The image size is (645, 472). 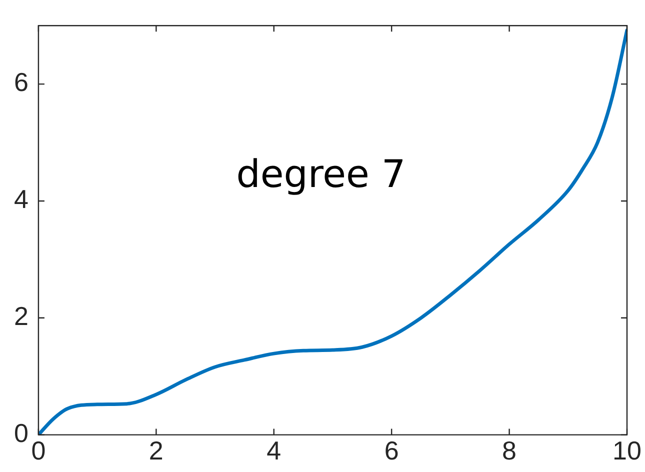 What do you see at coordinates (391, 451) in the screenshot?
I see `x-tick-label: 6` at bounding box center [391, 451].